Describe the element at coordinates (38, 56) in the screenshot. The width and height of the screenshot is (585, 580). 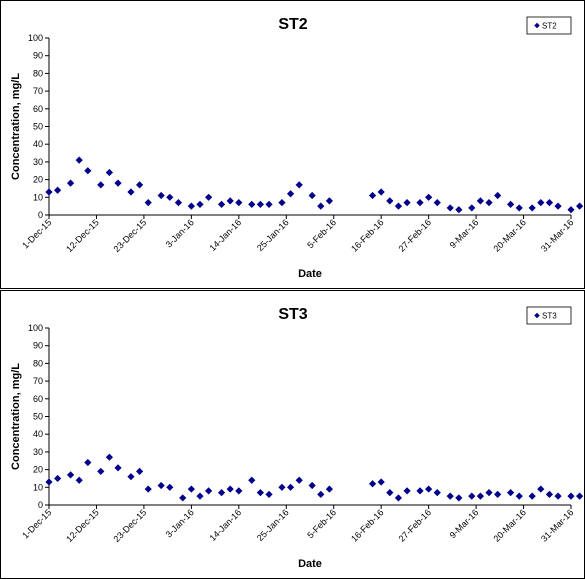
I see `y-tick-label: 90` at that location.